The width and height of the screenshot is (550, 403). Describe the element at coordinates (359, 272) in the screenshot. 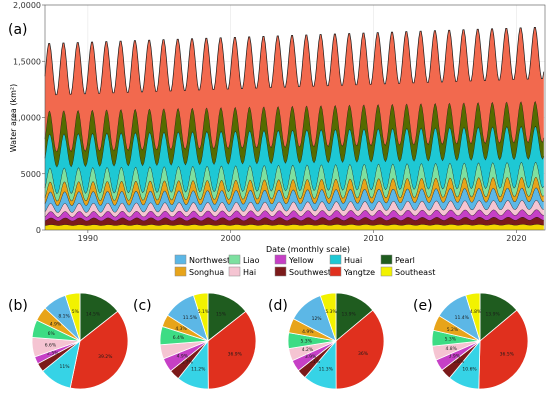

I see `legend-label: Yangtze` at that location.